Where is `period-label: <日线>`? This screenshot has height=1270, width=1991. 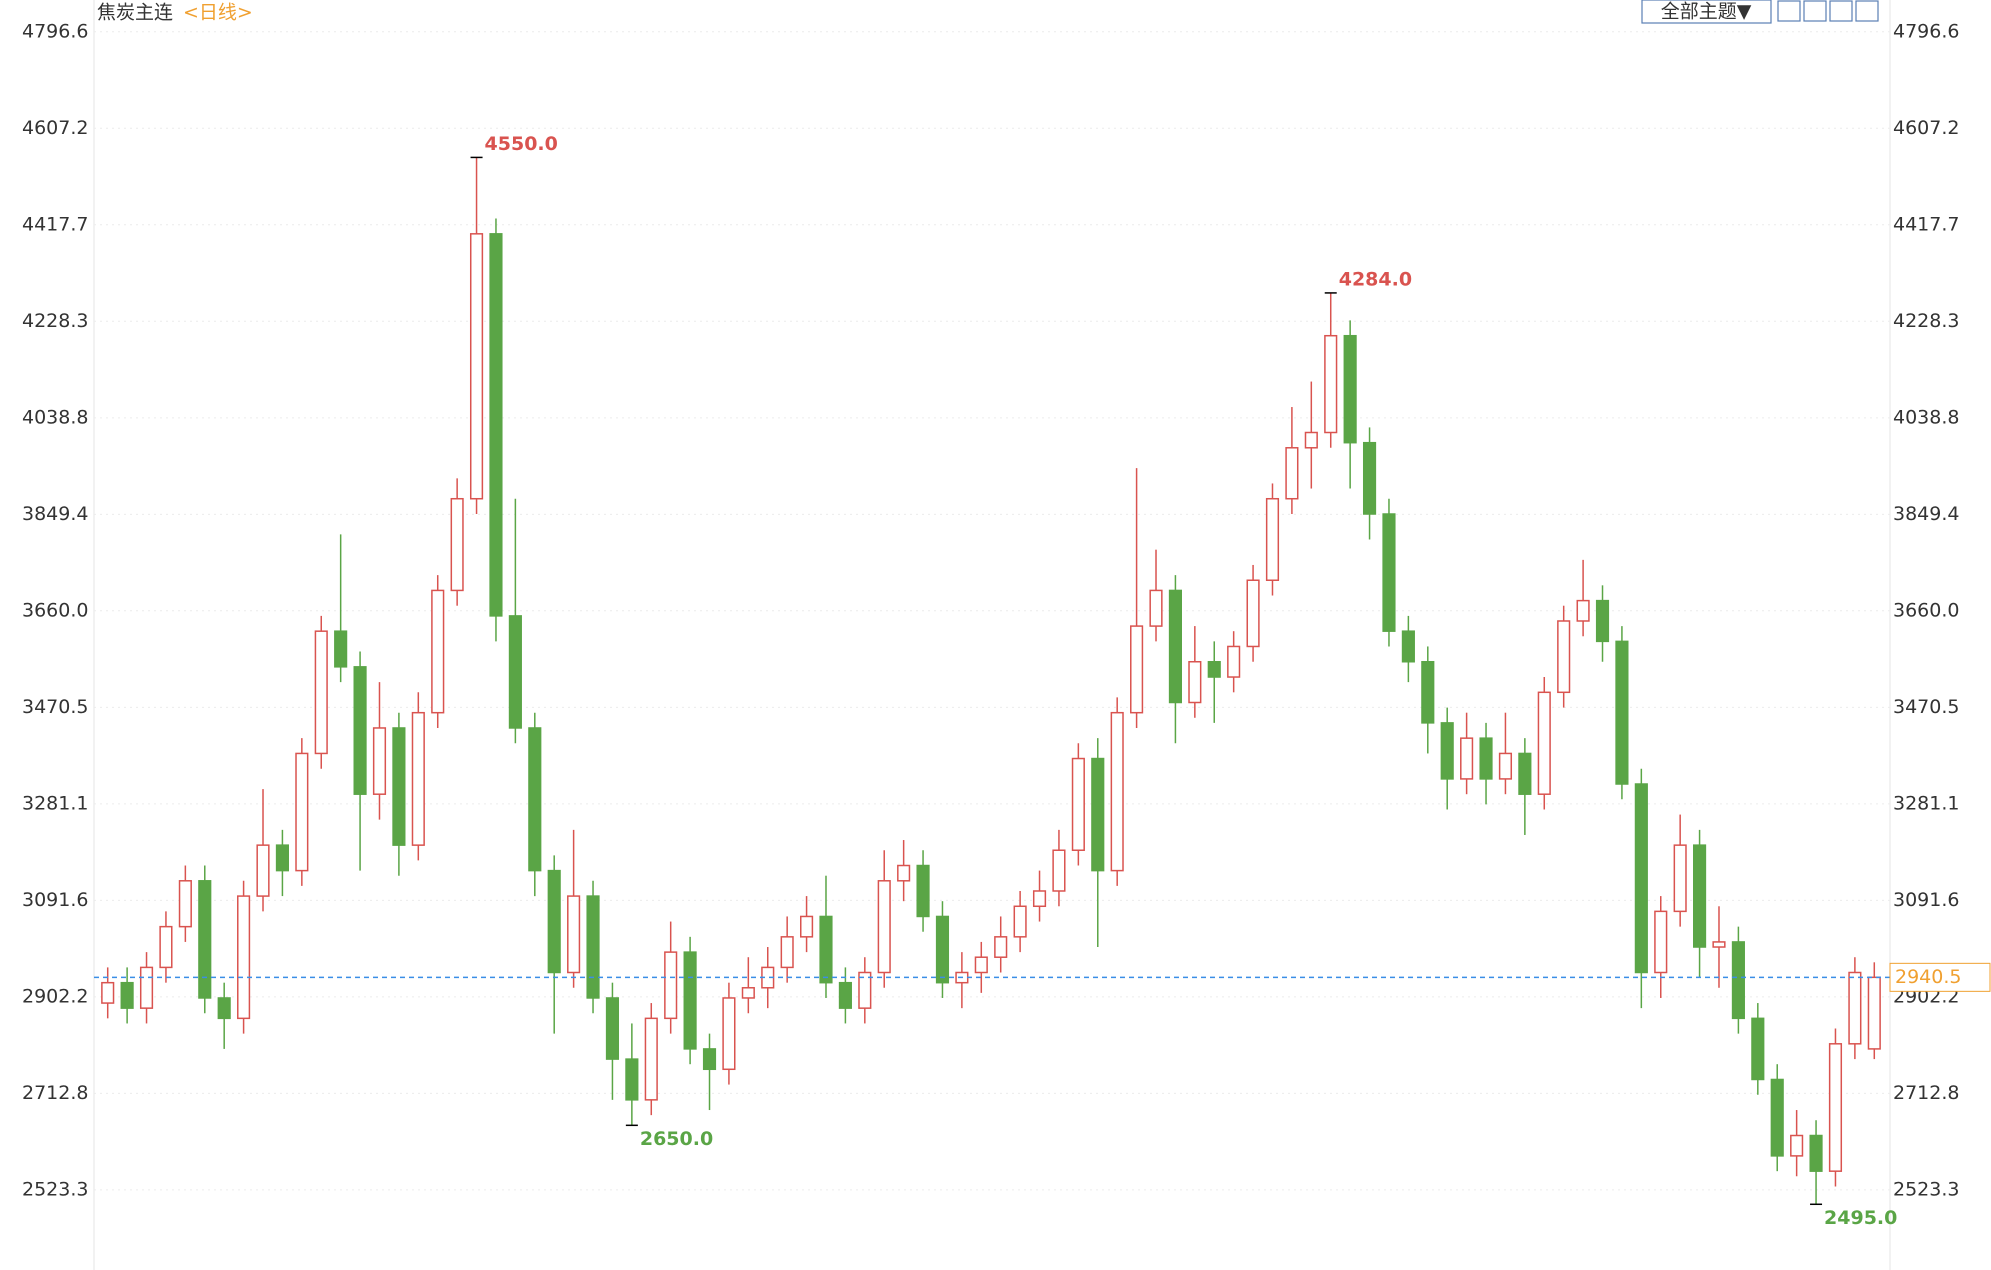 period-label: <日线> is located at coordinates (218, 13).